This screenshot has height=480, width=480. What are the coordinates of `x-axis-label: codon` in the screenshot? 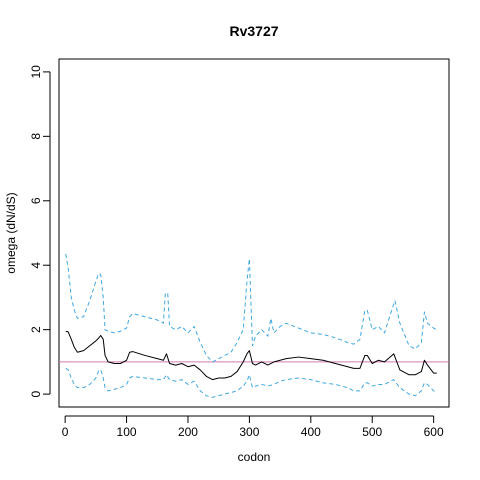 It's located at (254, 457).